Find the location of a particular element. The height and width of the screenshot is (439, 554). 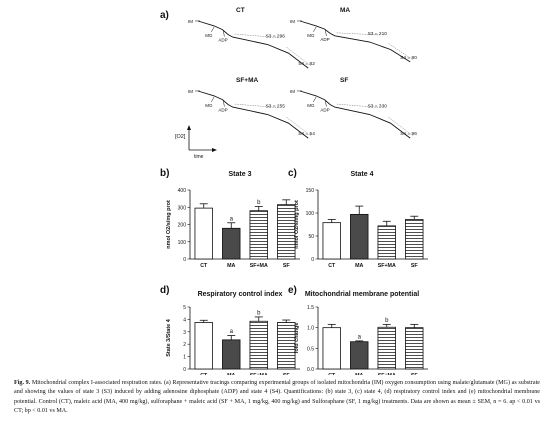

y-axis-label: fold change is located at coordinates (297, 338).